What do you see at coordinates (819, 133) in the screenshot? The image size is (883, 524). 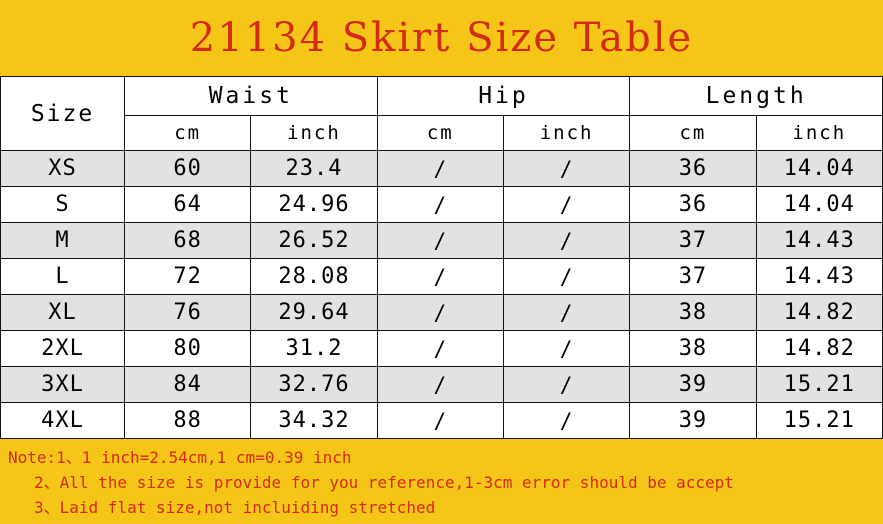 I see `header-length-inch: inch` at bounding box center [819, 133].